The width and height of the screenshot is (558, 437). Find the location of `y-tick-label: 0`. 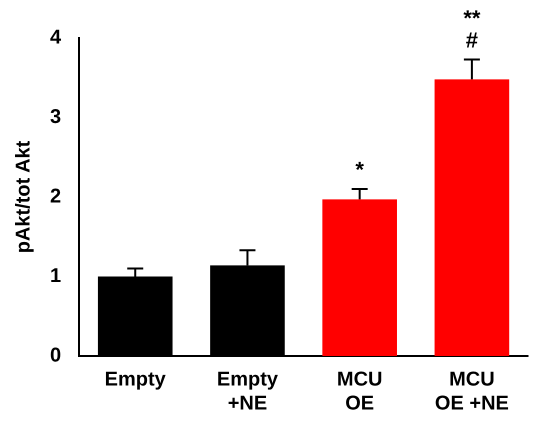

y-tick-label: 0 is located at coordinates (56, 355).